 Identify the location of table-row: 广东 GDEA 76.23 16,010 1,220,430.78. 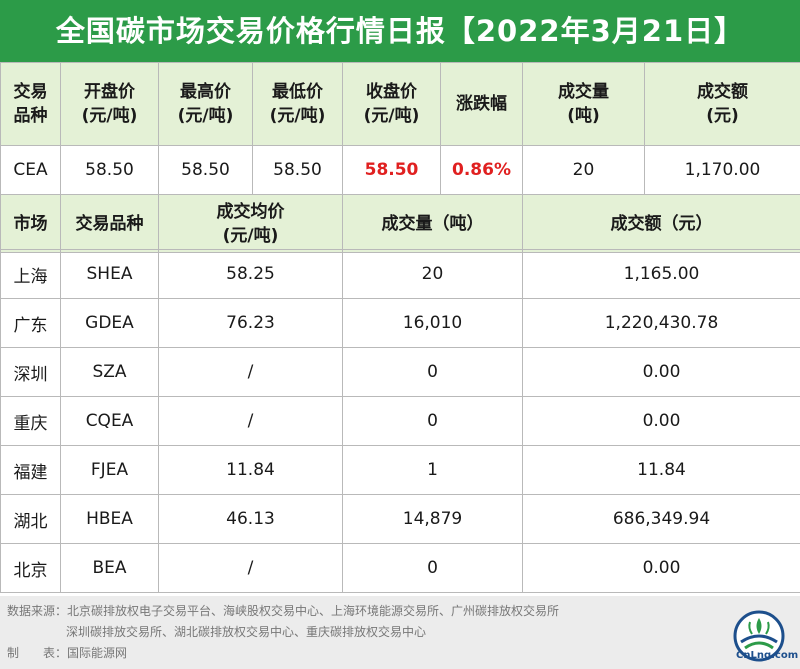
(400, 323).